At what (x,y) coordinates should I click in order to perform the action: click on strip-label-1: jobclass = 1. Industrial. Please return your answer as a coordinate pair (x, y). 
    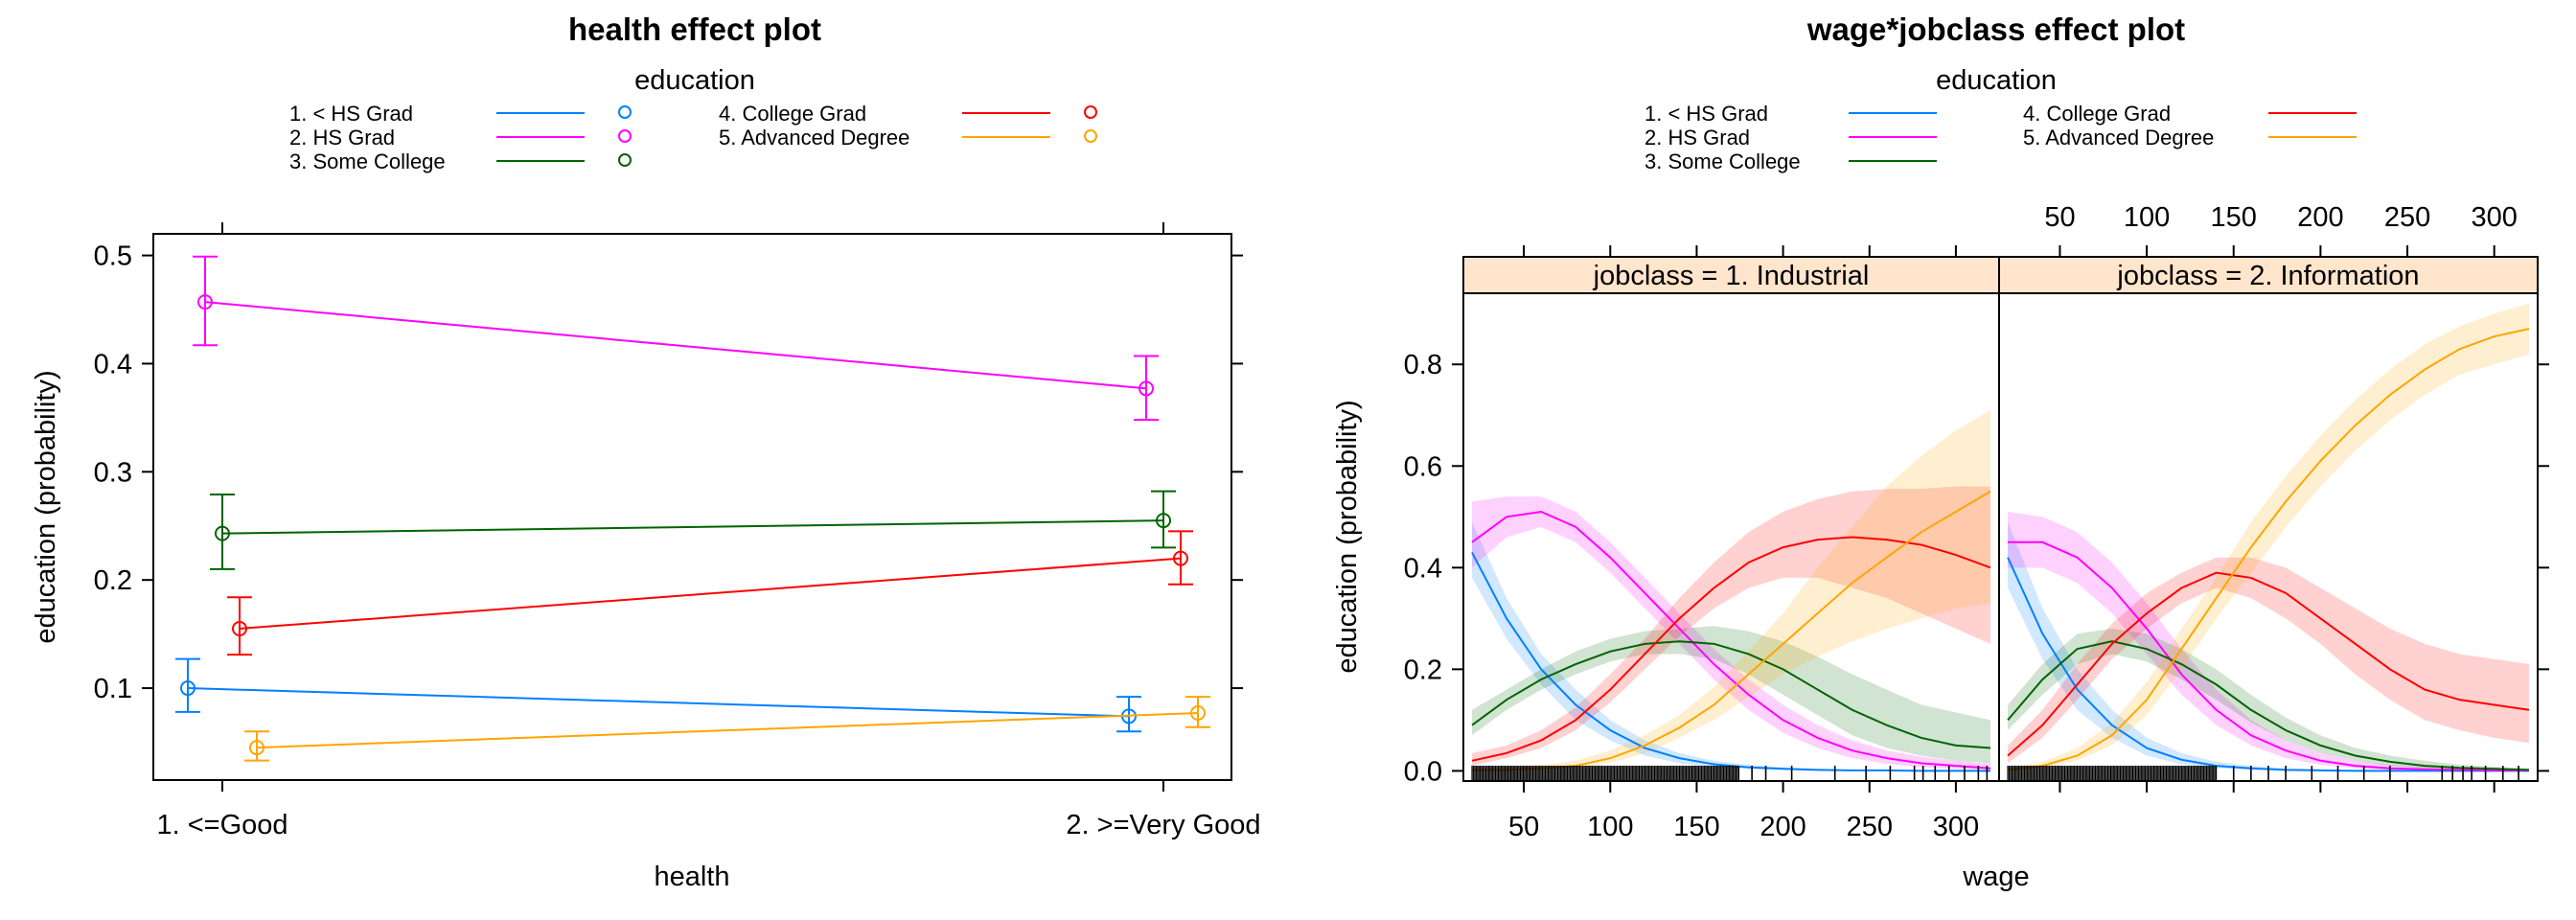
    Looking at the image, I should click on (1731, 276).